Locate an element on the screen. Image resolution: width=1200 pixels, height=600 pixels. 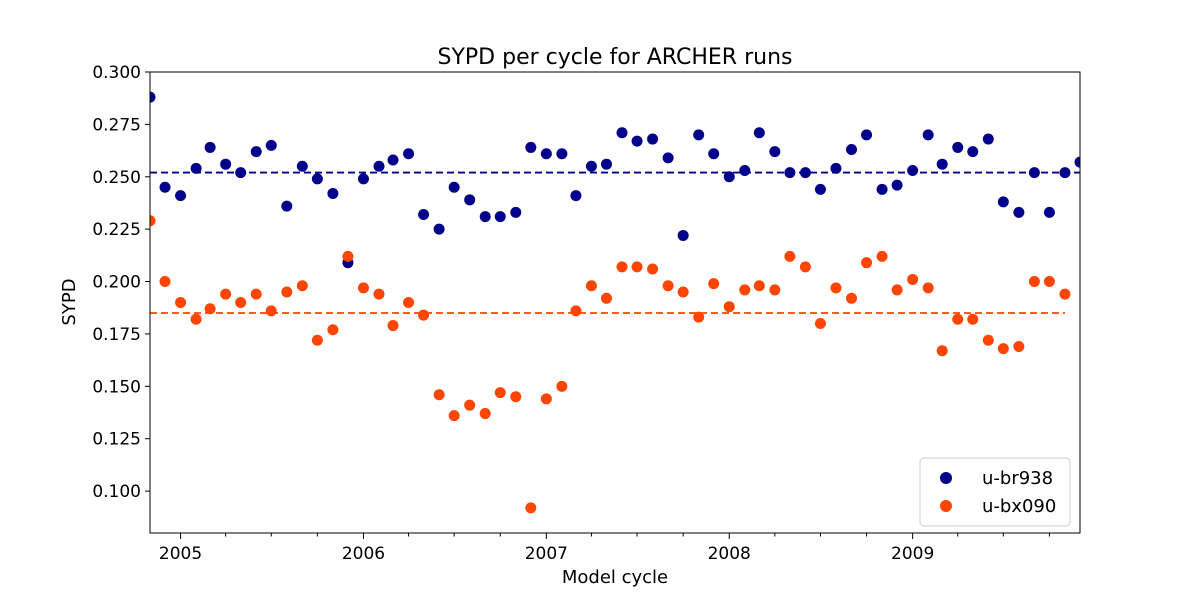
legend-marker-u-bx090 is located at coordinates (946, 506).